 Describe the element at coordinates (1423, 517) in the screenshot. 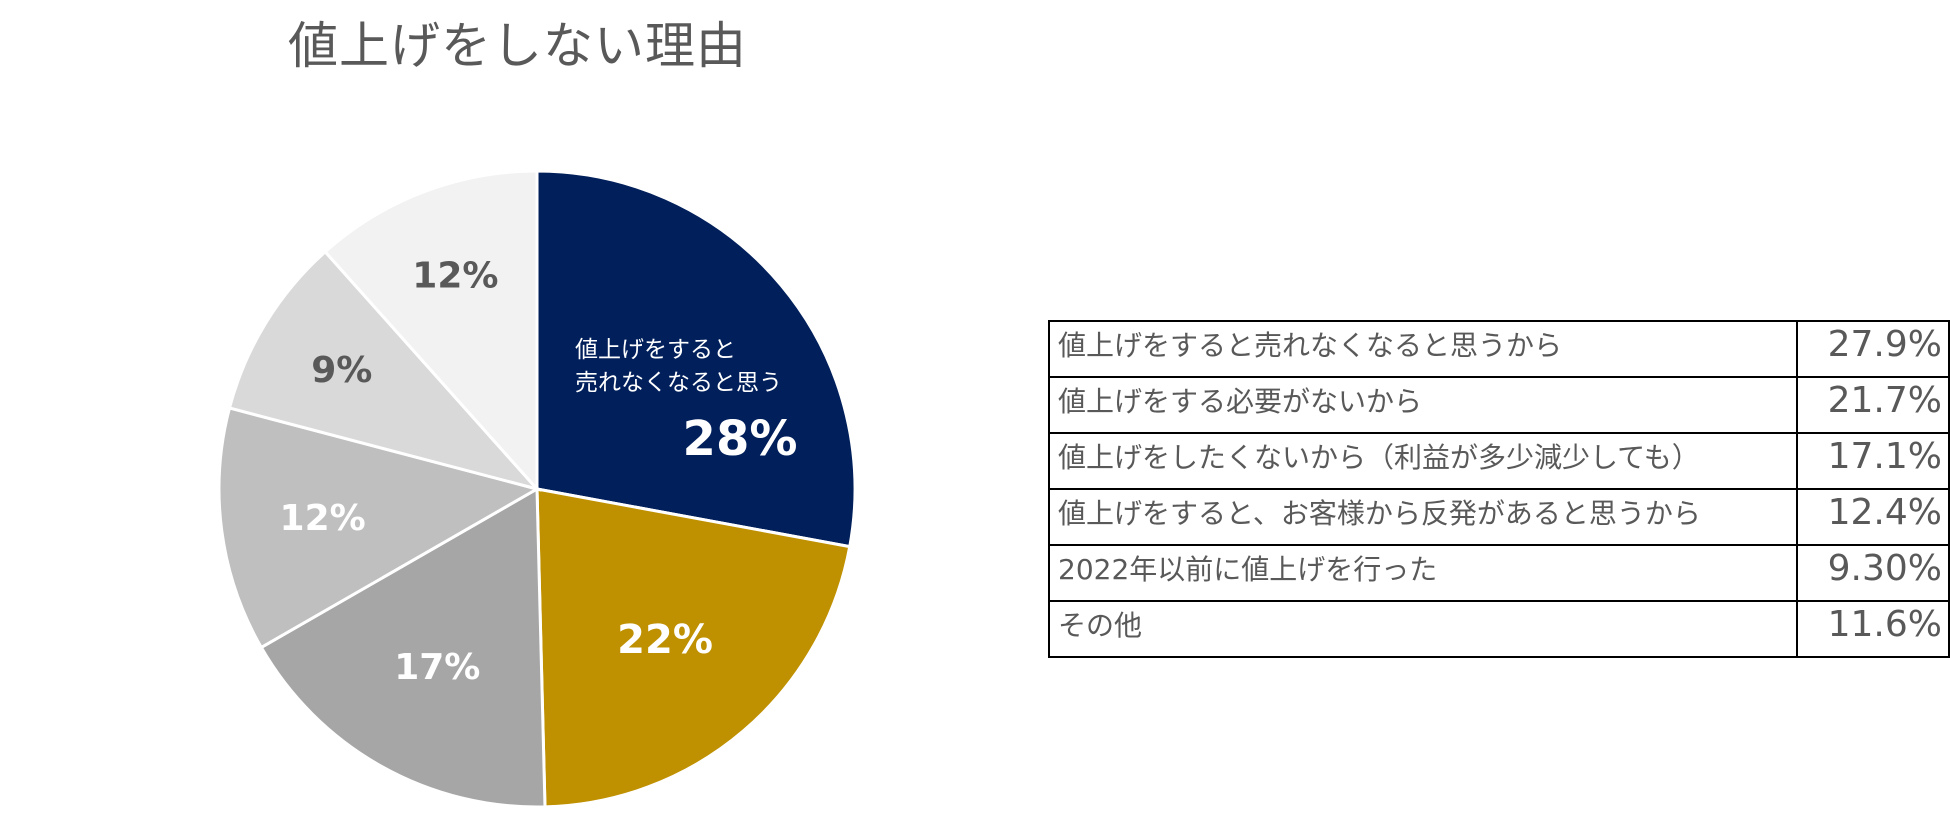

I see `table-row-label: 値上げをすると、お客様から反発があると思うから` at that location.